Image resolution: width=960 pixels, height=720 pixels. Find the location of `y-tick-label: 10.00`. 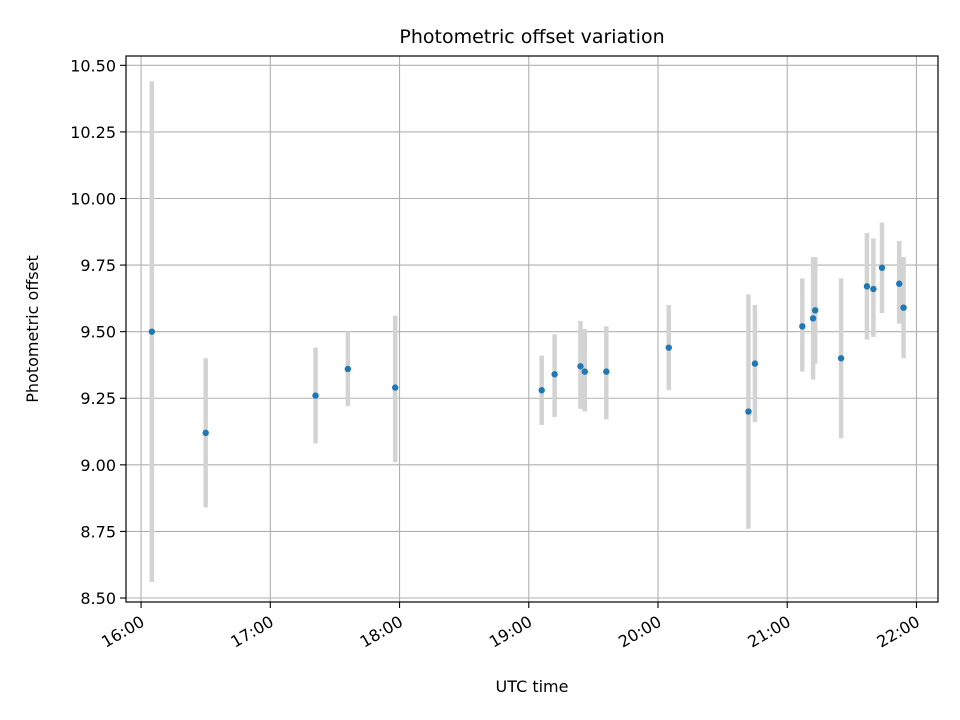

y-tick-label: 10.00 is located at coordinates (93, 198).